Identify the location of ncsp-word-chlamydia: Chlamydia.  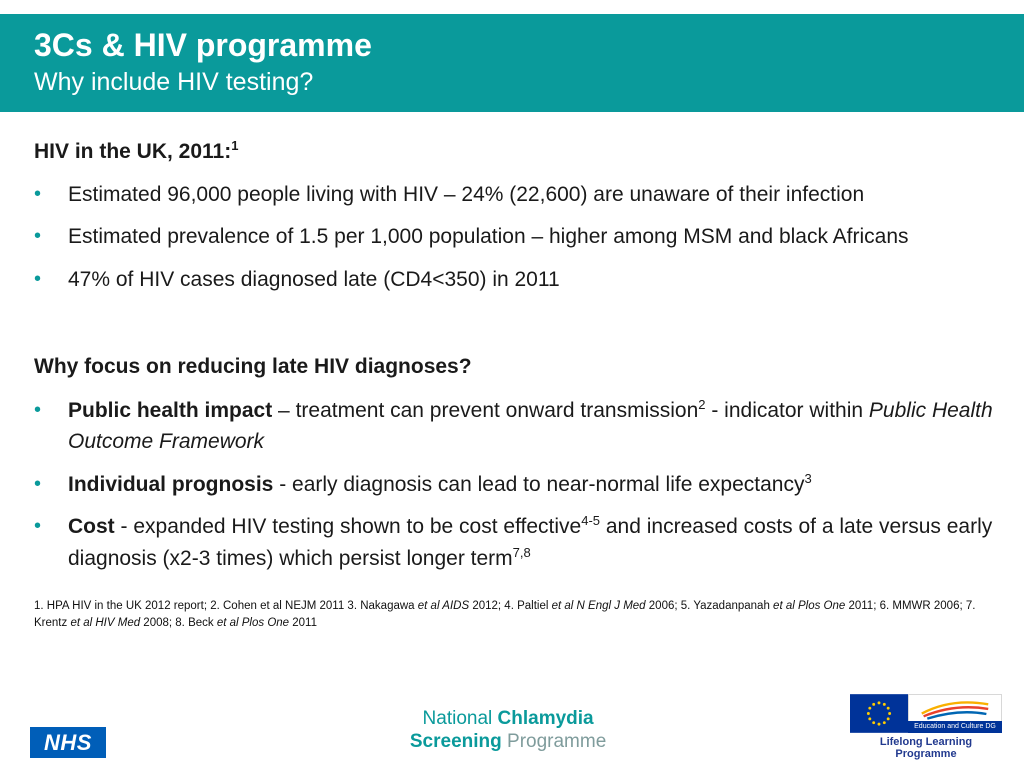
(545, 719).